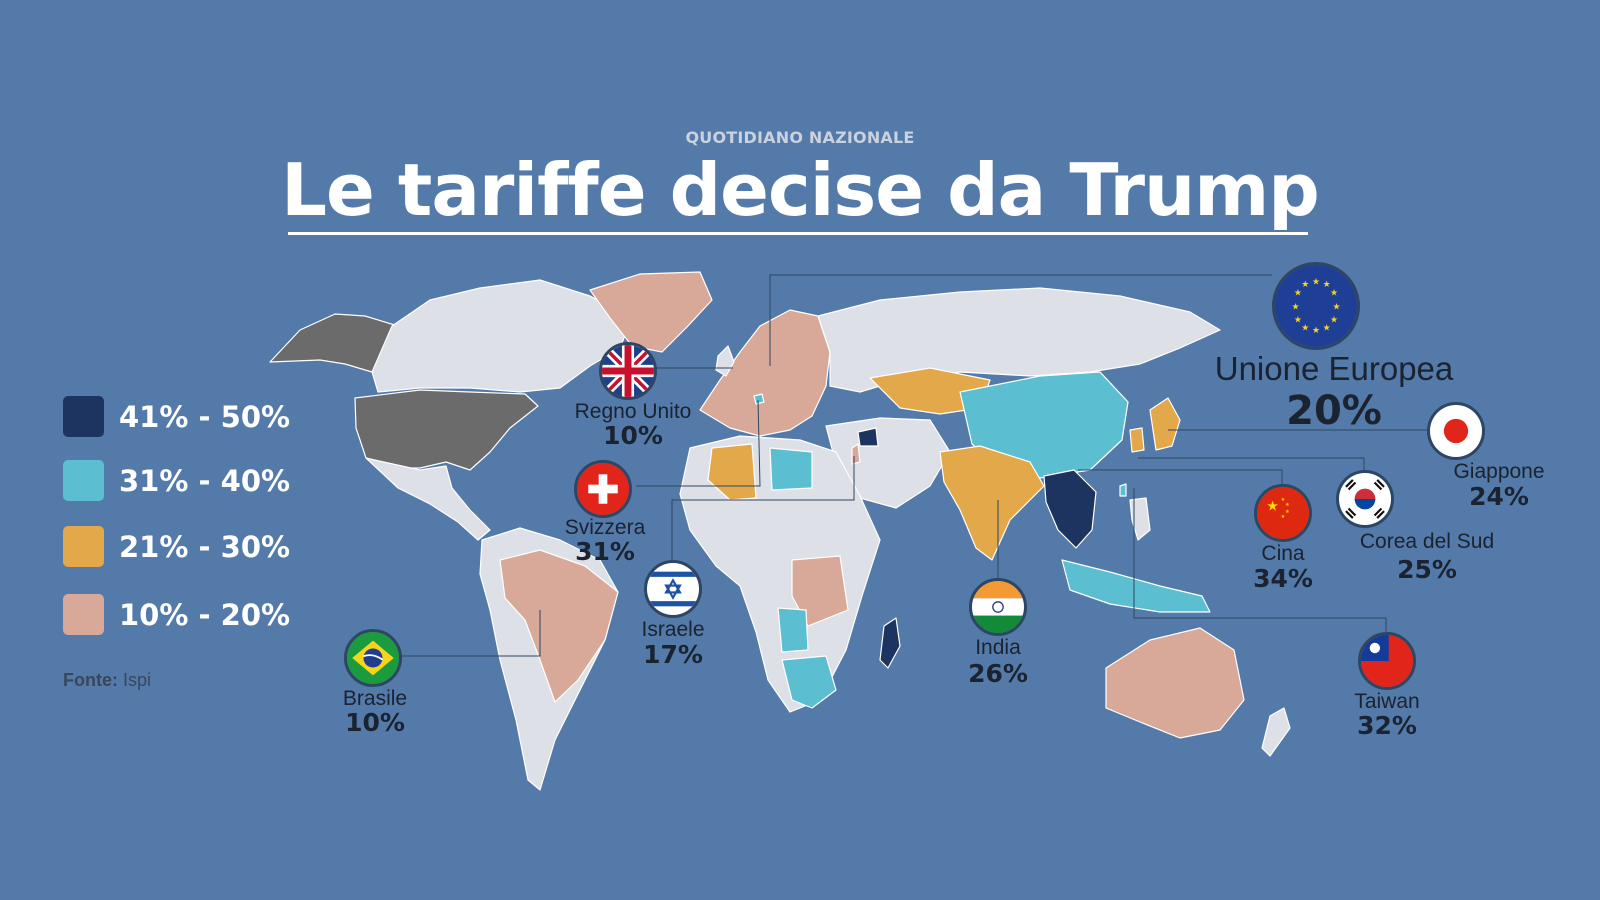 This screenshot has width=1600, height=900. What do you see at coordinates (1334, 411) in the screenshot?
I see `eu-tariff-pct: 20%` at bounding box center [1334, 411].